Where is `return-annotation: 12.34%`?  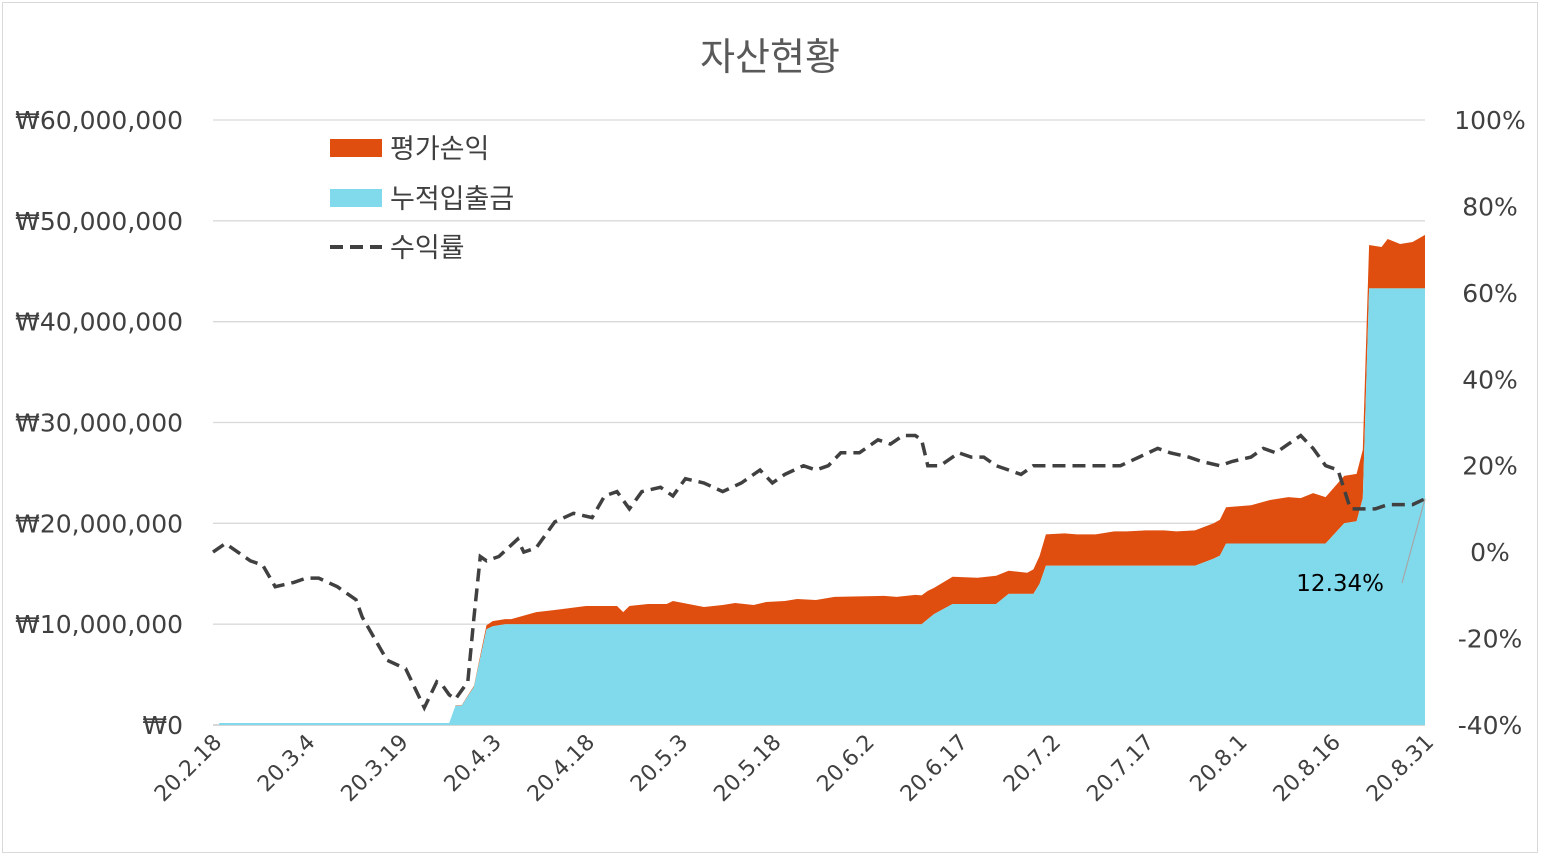
return-annotation: 12.34% is located at coordinates (1361, 547).